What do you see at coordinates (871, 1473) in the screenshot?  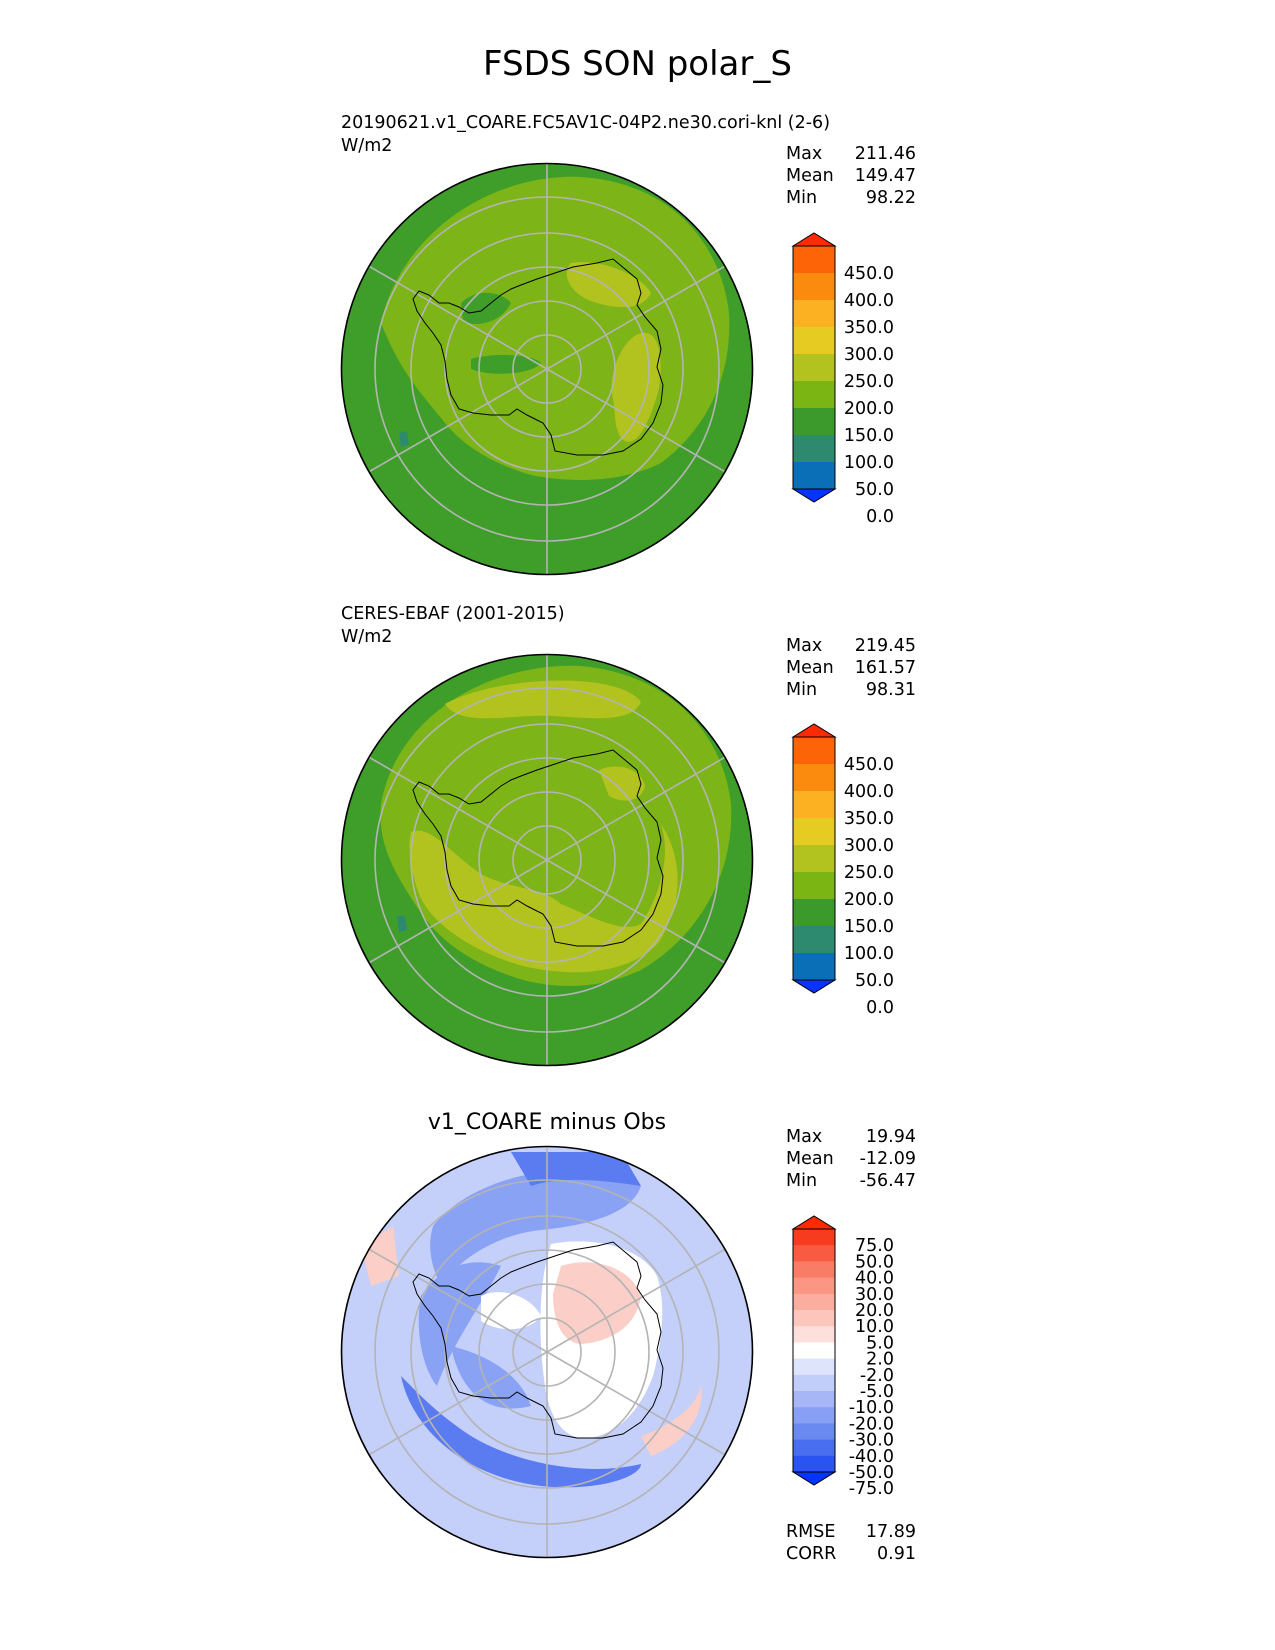 I see `colorbar-tick-label: -50.0` at bounding box center [871, 1473].